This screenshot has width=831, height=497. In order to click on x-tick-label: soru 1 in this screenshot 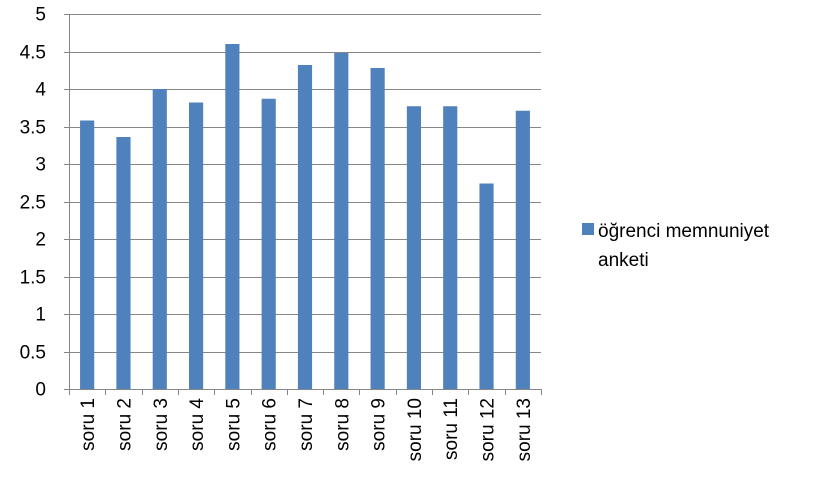, I will do `click(88, 424)`.